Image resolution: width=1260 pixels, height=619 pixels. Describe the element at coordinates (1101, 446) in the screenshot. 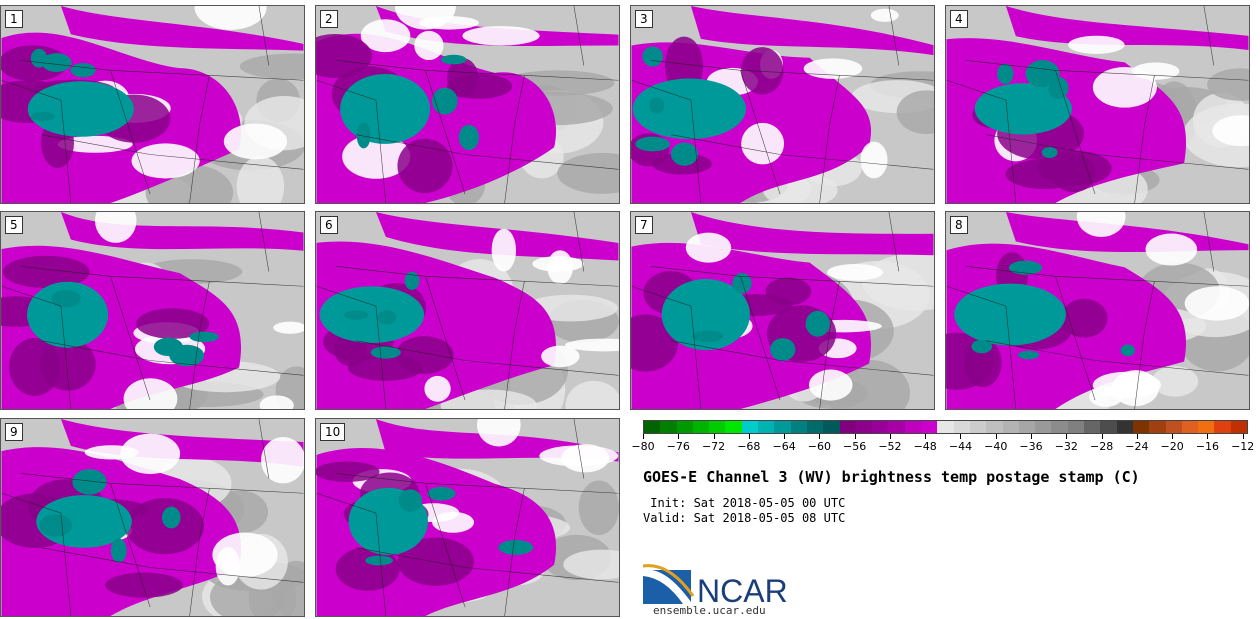

I see `colorbar-tick-label: −28` at that location.